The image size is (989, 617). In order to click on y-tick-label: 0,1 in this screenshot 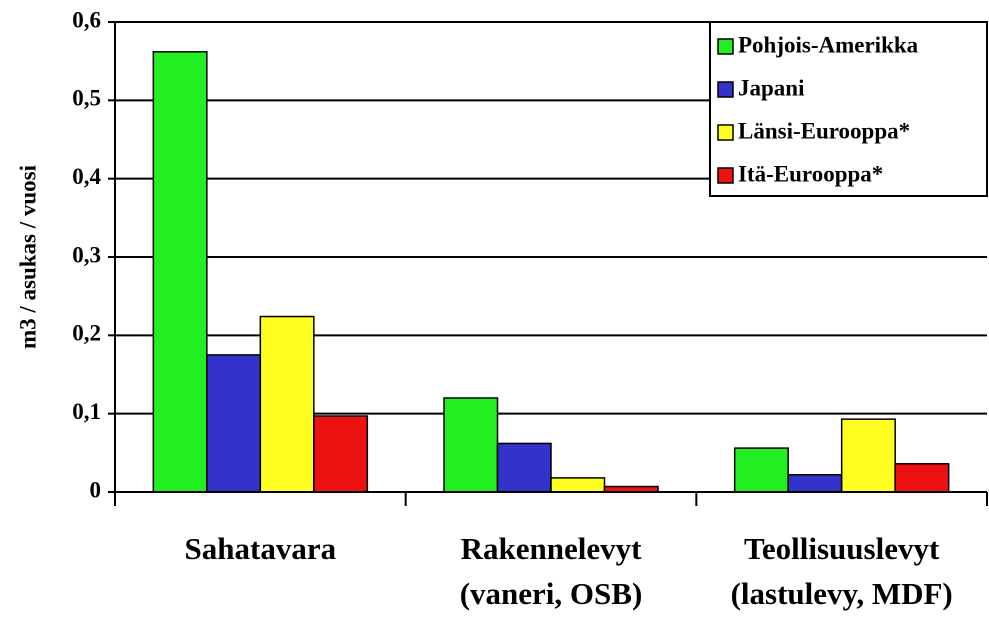, I will do `click(86, 411)`.